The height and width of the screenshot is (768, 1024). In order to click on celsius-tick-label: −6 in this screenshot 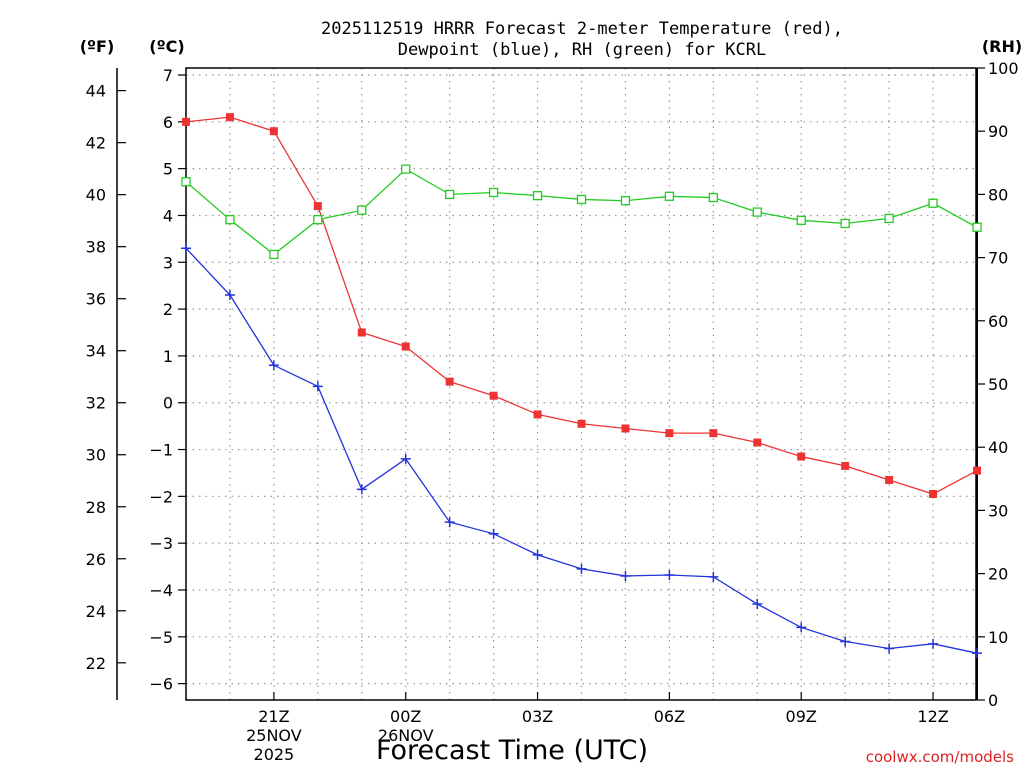, I will do `click(161, 684)`.